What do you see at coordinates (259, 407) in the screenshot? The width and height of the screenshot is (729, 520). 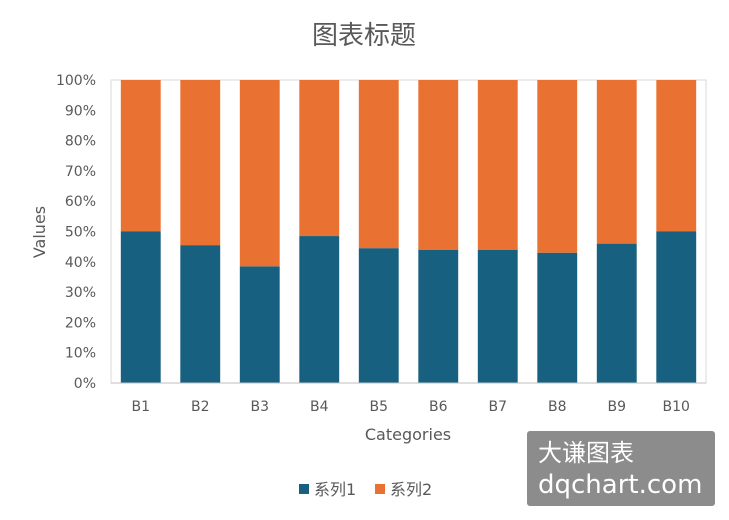 I see `x-tick-label: B3` at bounding box center [259, 407].